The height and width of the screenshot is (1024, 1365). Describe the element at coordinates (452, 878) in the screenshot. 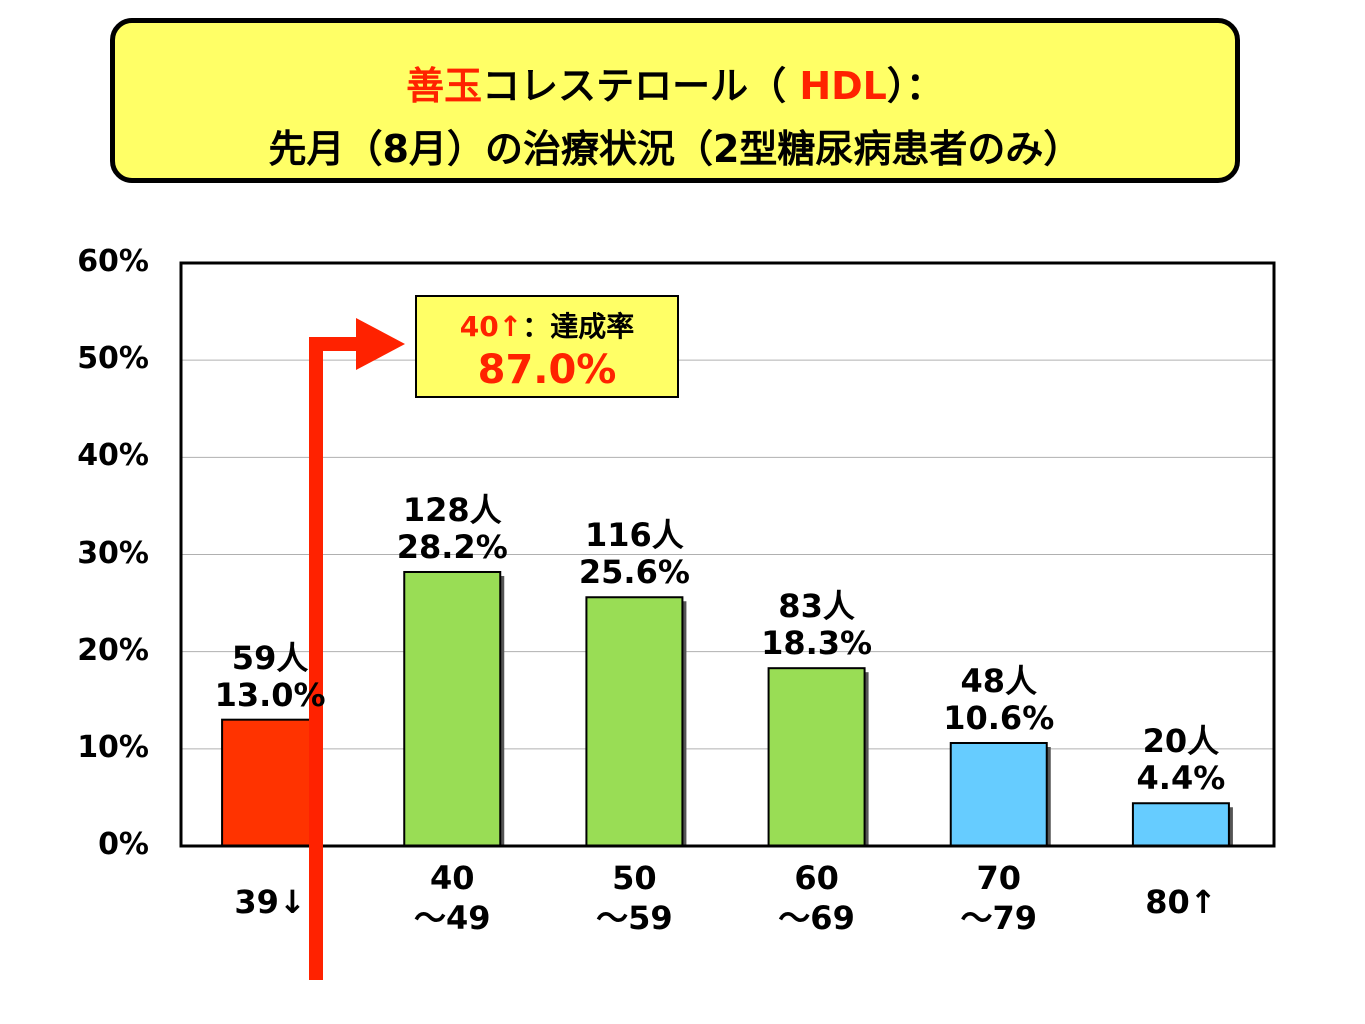

I see `x-tick-line: 40` at that location.